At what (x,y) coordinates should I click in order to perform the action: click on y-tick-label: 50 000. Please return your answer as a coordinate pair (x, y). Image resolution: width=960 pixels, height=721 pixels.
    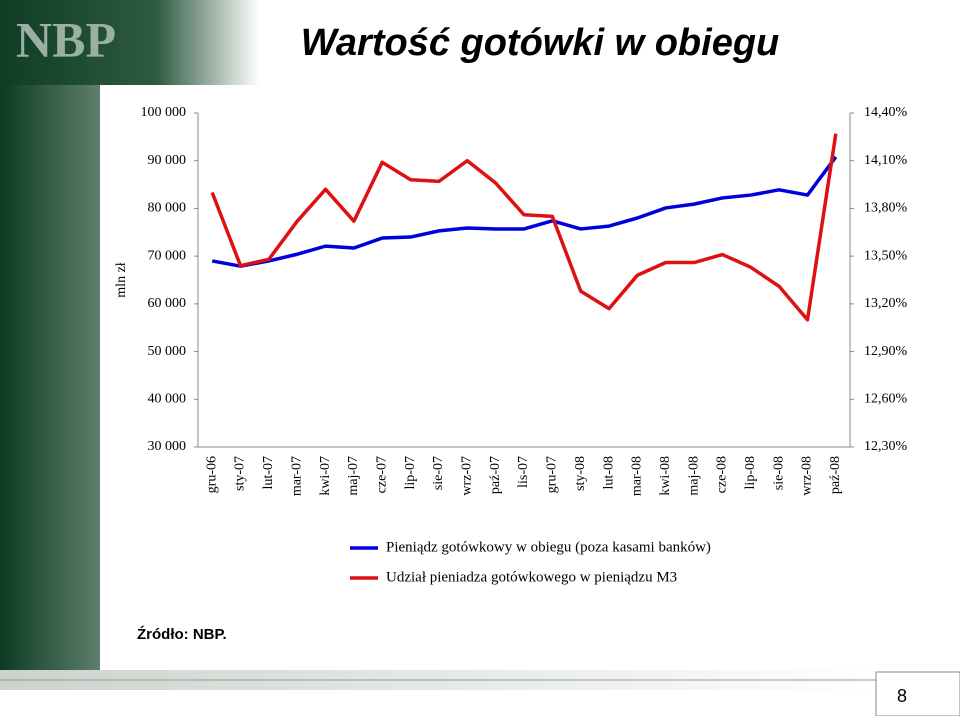
    Looking at the image, I should click on (167, 351).